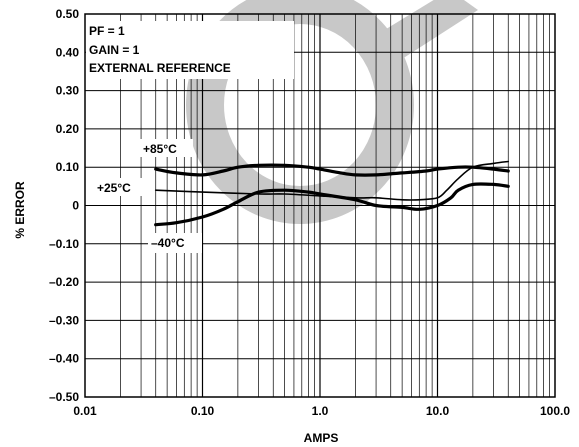 Image resolution: width=579 pixels, height=447 pixels. I want to click on label-85c: +85°C, so click(166, 148).